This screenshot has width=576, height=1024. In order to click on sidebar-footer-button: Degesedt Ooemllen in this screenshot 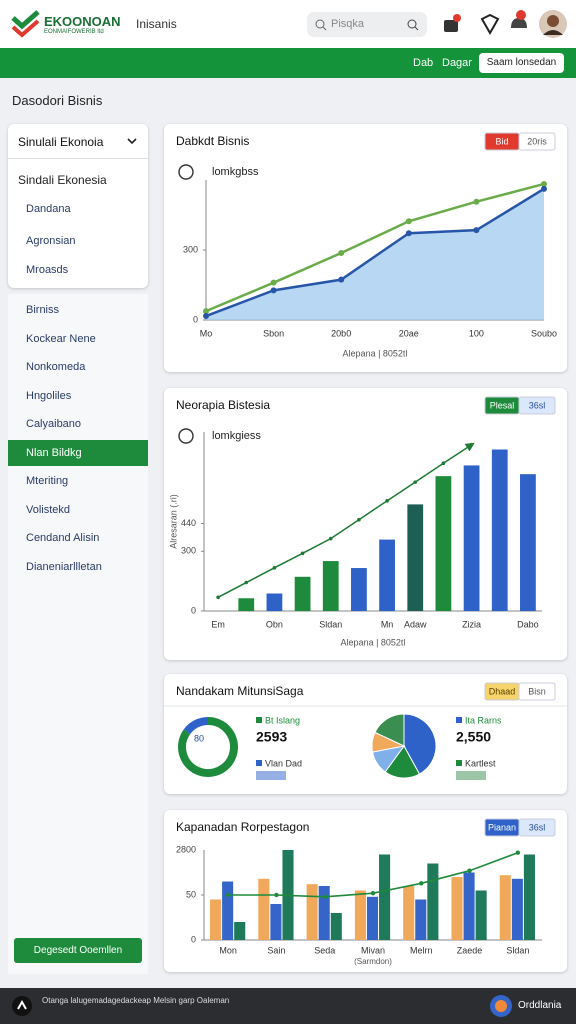, I will do `click(78, 950)`.